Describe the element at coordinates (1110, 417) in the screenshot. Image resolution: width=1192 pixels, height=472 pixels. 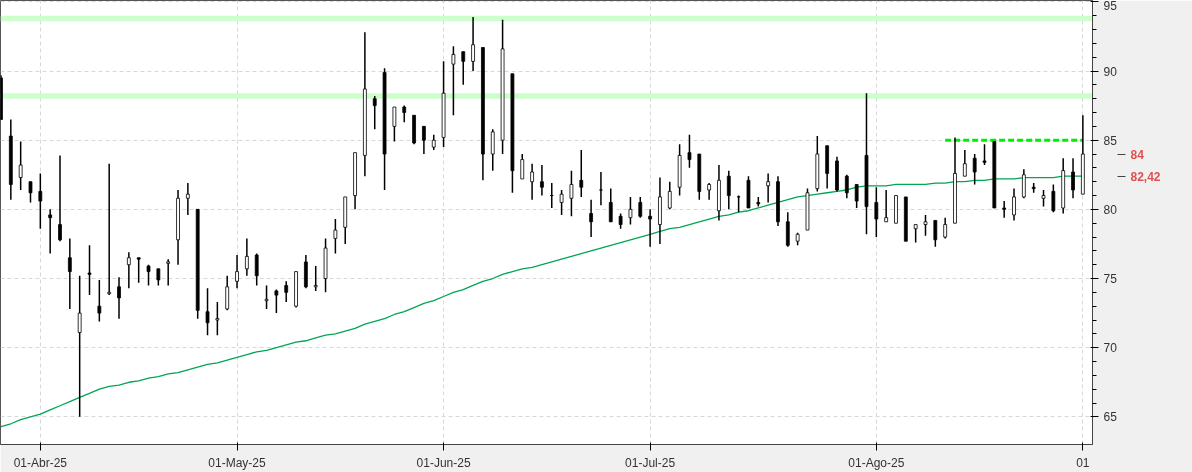
I see `y-tick-label: 65` at that location.